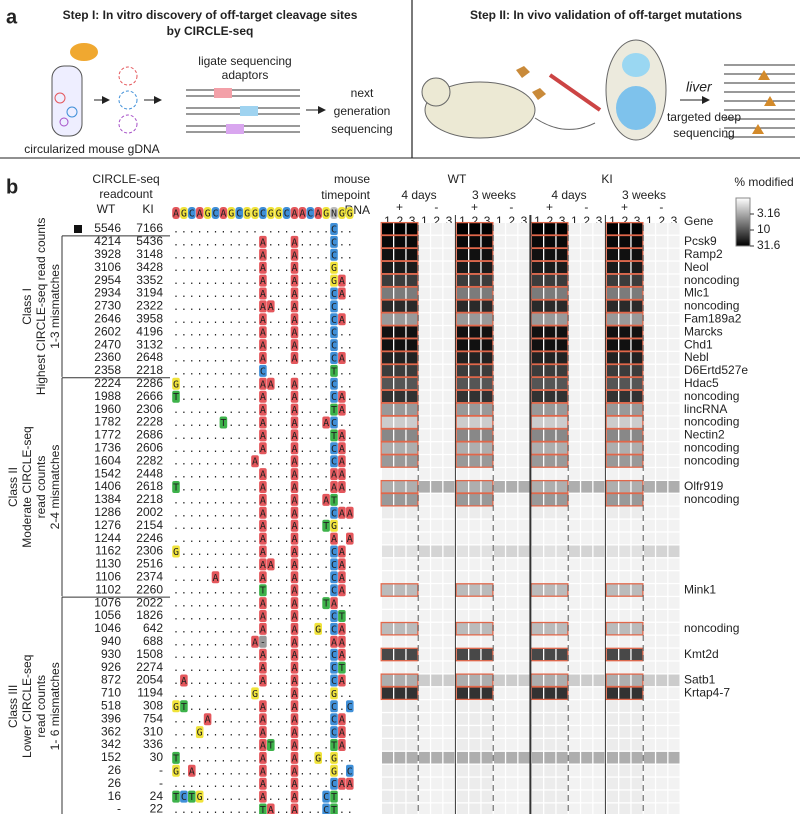 The height and width of the screenshot is (814, 800). What do you see at coordinates (334, 720) in the screenshot?
I see `alignment-base: C` at bounding box center [334, 720].